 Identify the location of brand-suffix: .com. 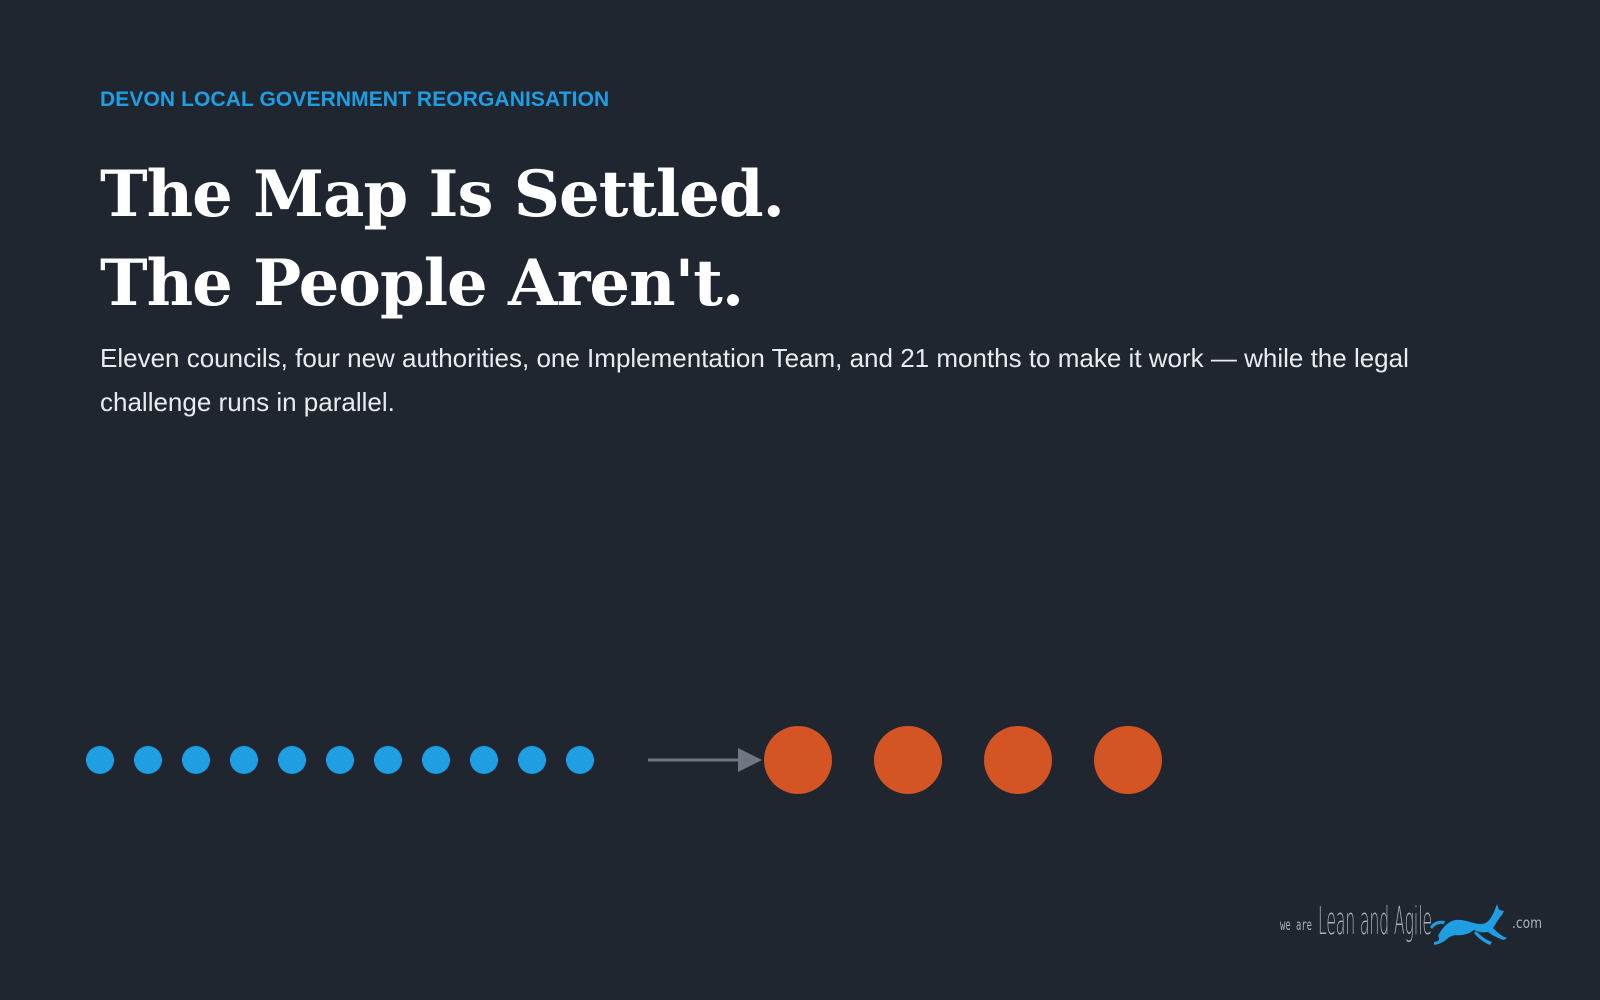
(1527, 923).